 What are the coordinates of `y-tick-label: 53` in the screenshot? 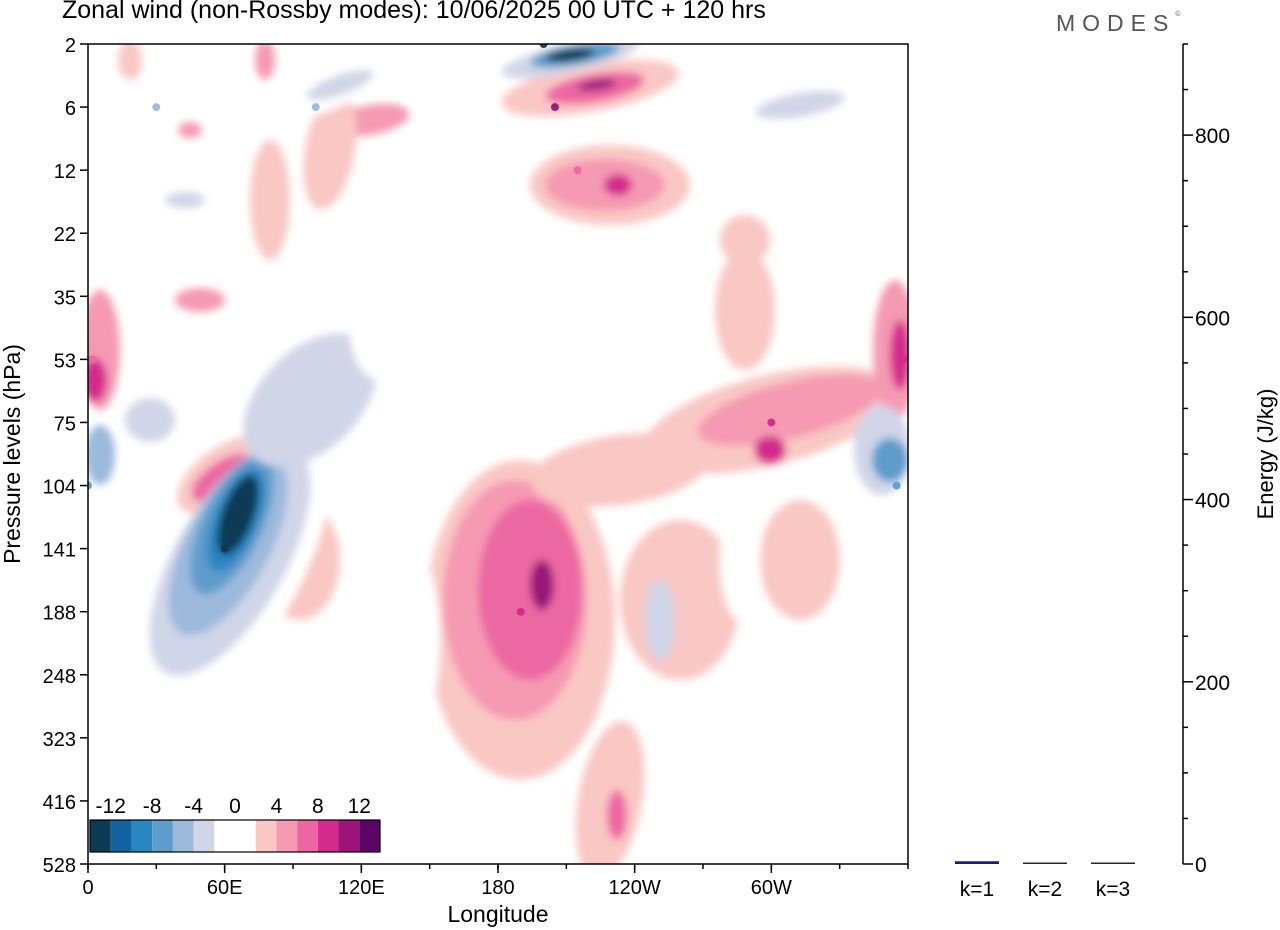 It's located at (65, 361).